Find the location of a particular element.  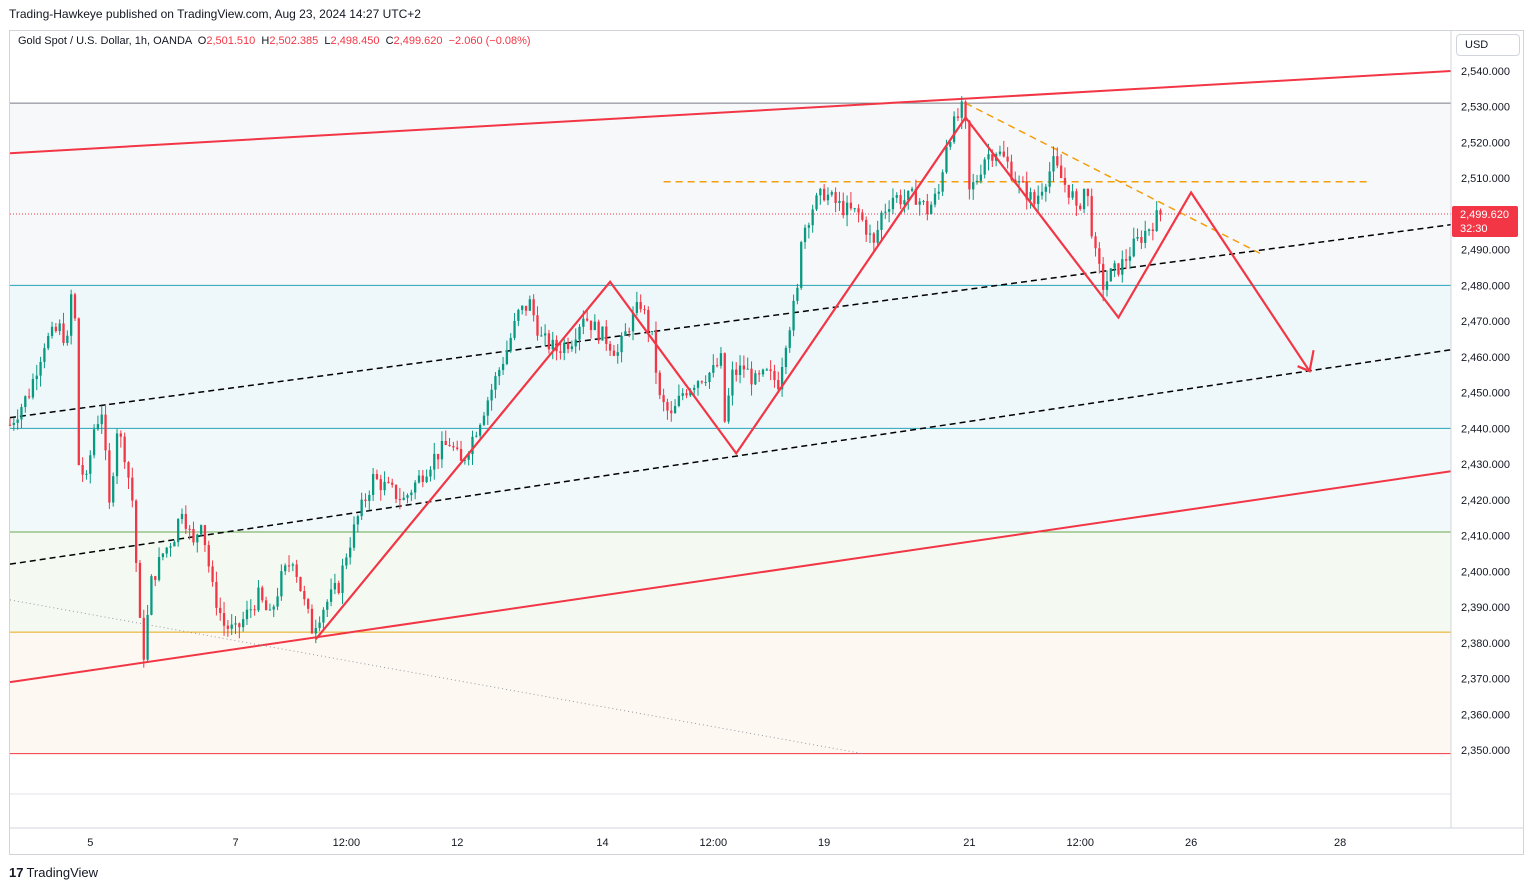

close-value: 2,499.620 is located at coordinates (418, 41).